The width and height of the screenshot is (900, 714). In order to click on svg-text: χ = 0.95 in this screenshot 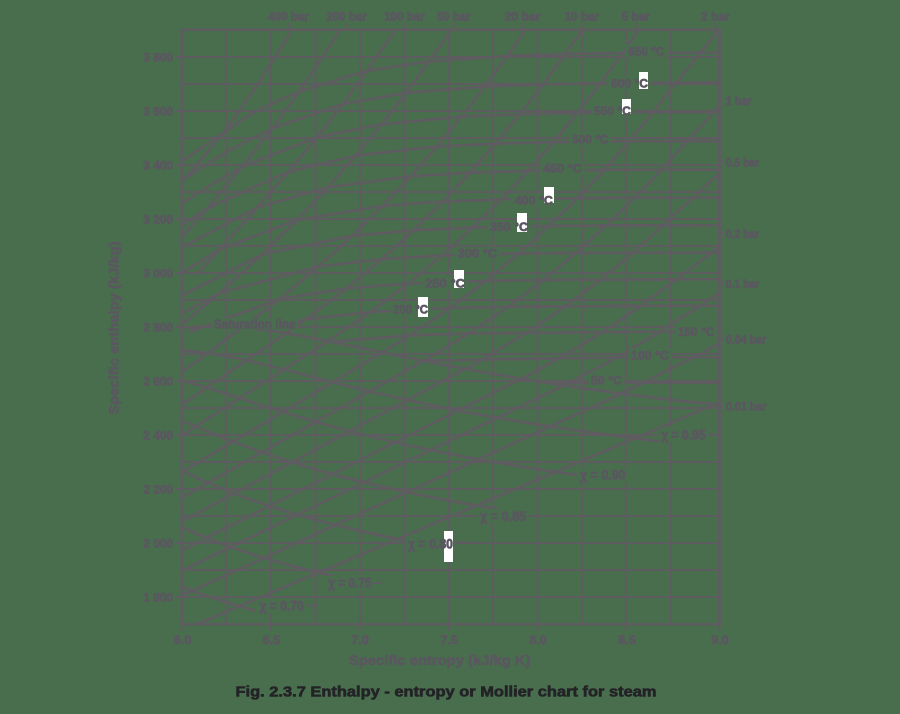, I will do `click(683, 435)`.